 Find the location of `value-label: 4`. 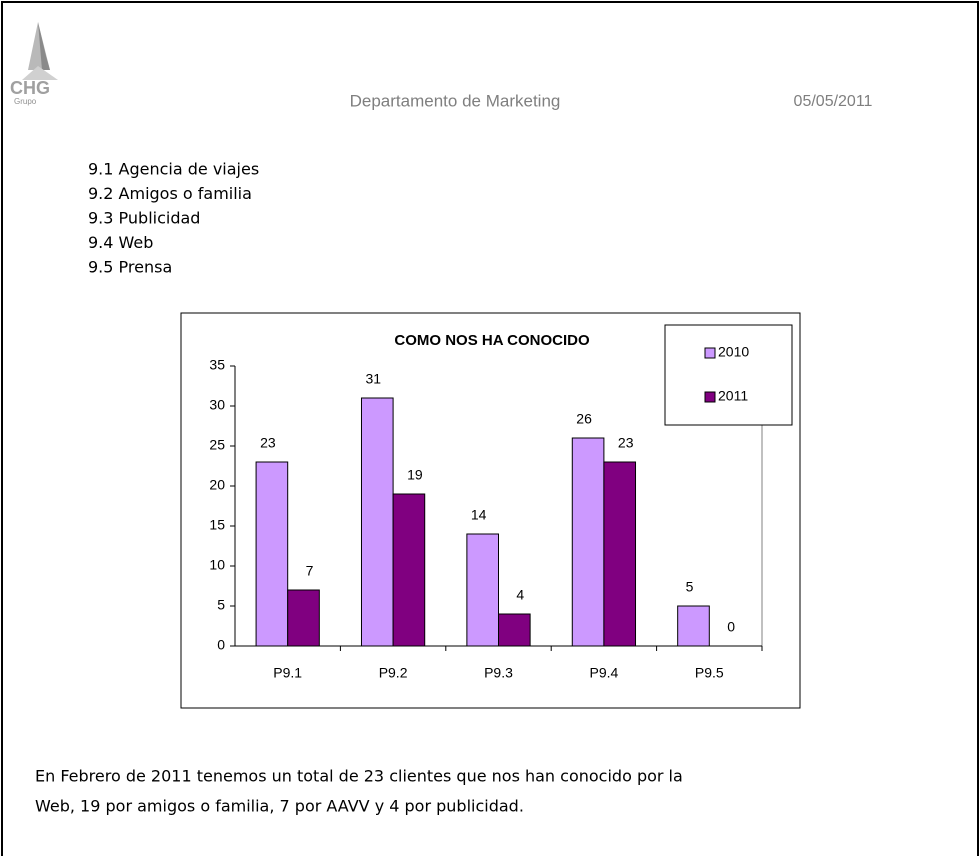

value-label: 4 is located at coordinates (520, 595).